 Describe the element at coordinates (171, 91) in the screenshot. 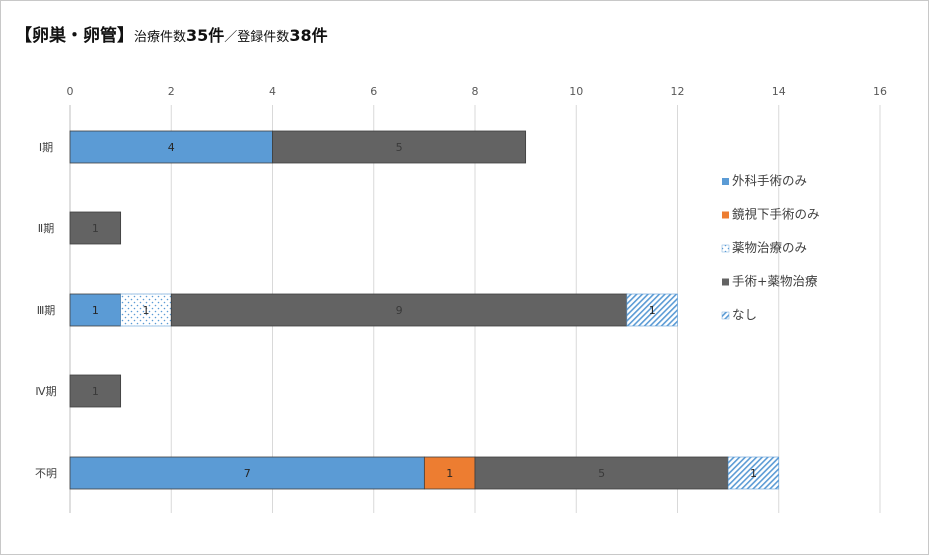

I see `x-tick-label: 2` at that location.